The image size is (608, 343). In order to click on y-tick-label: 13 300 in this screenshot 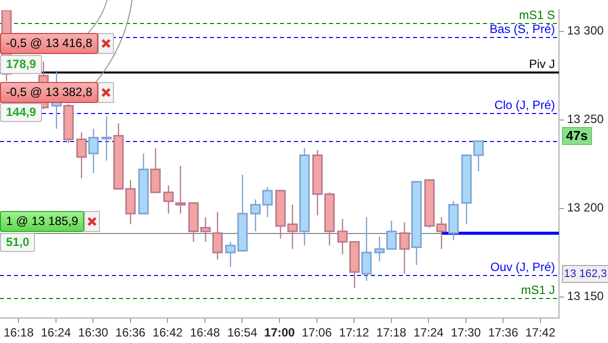, I will do `click(585, 31)`.